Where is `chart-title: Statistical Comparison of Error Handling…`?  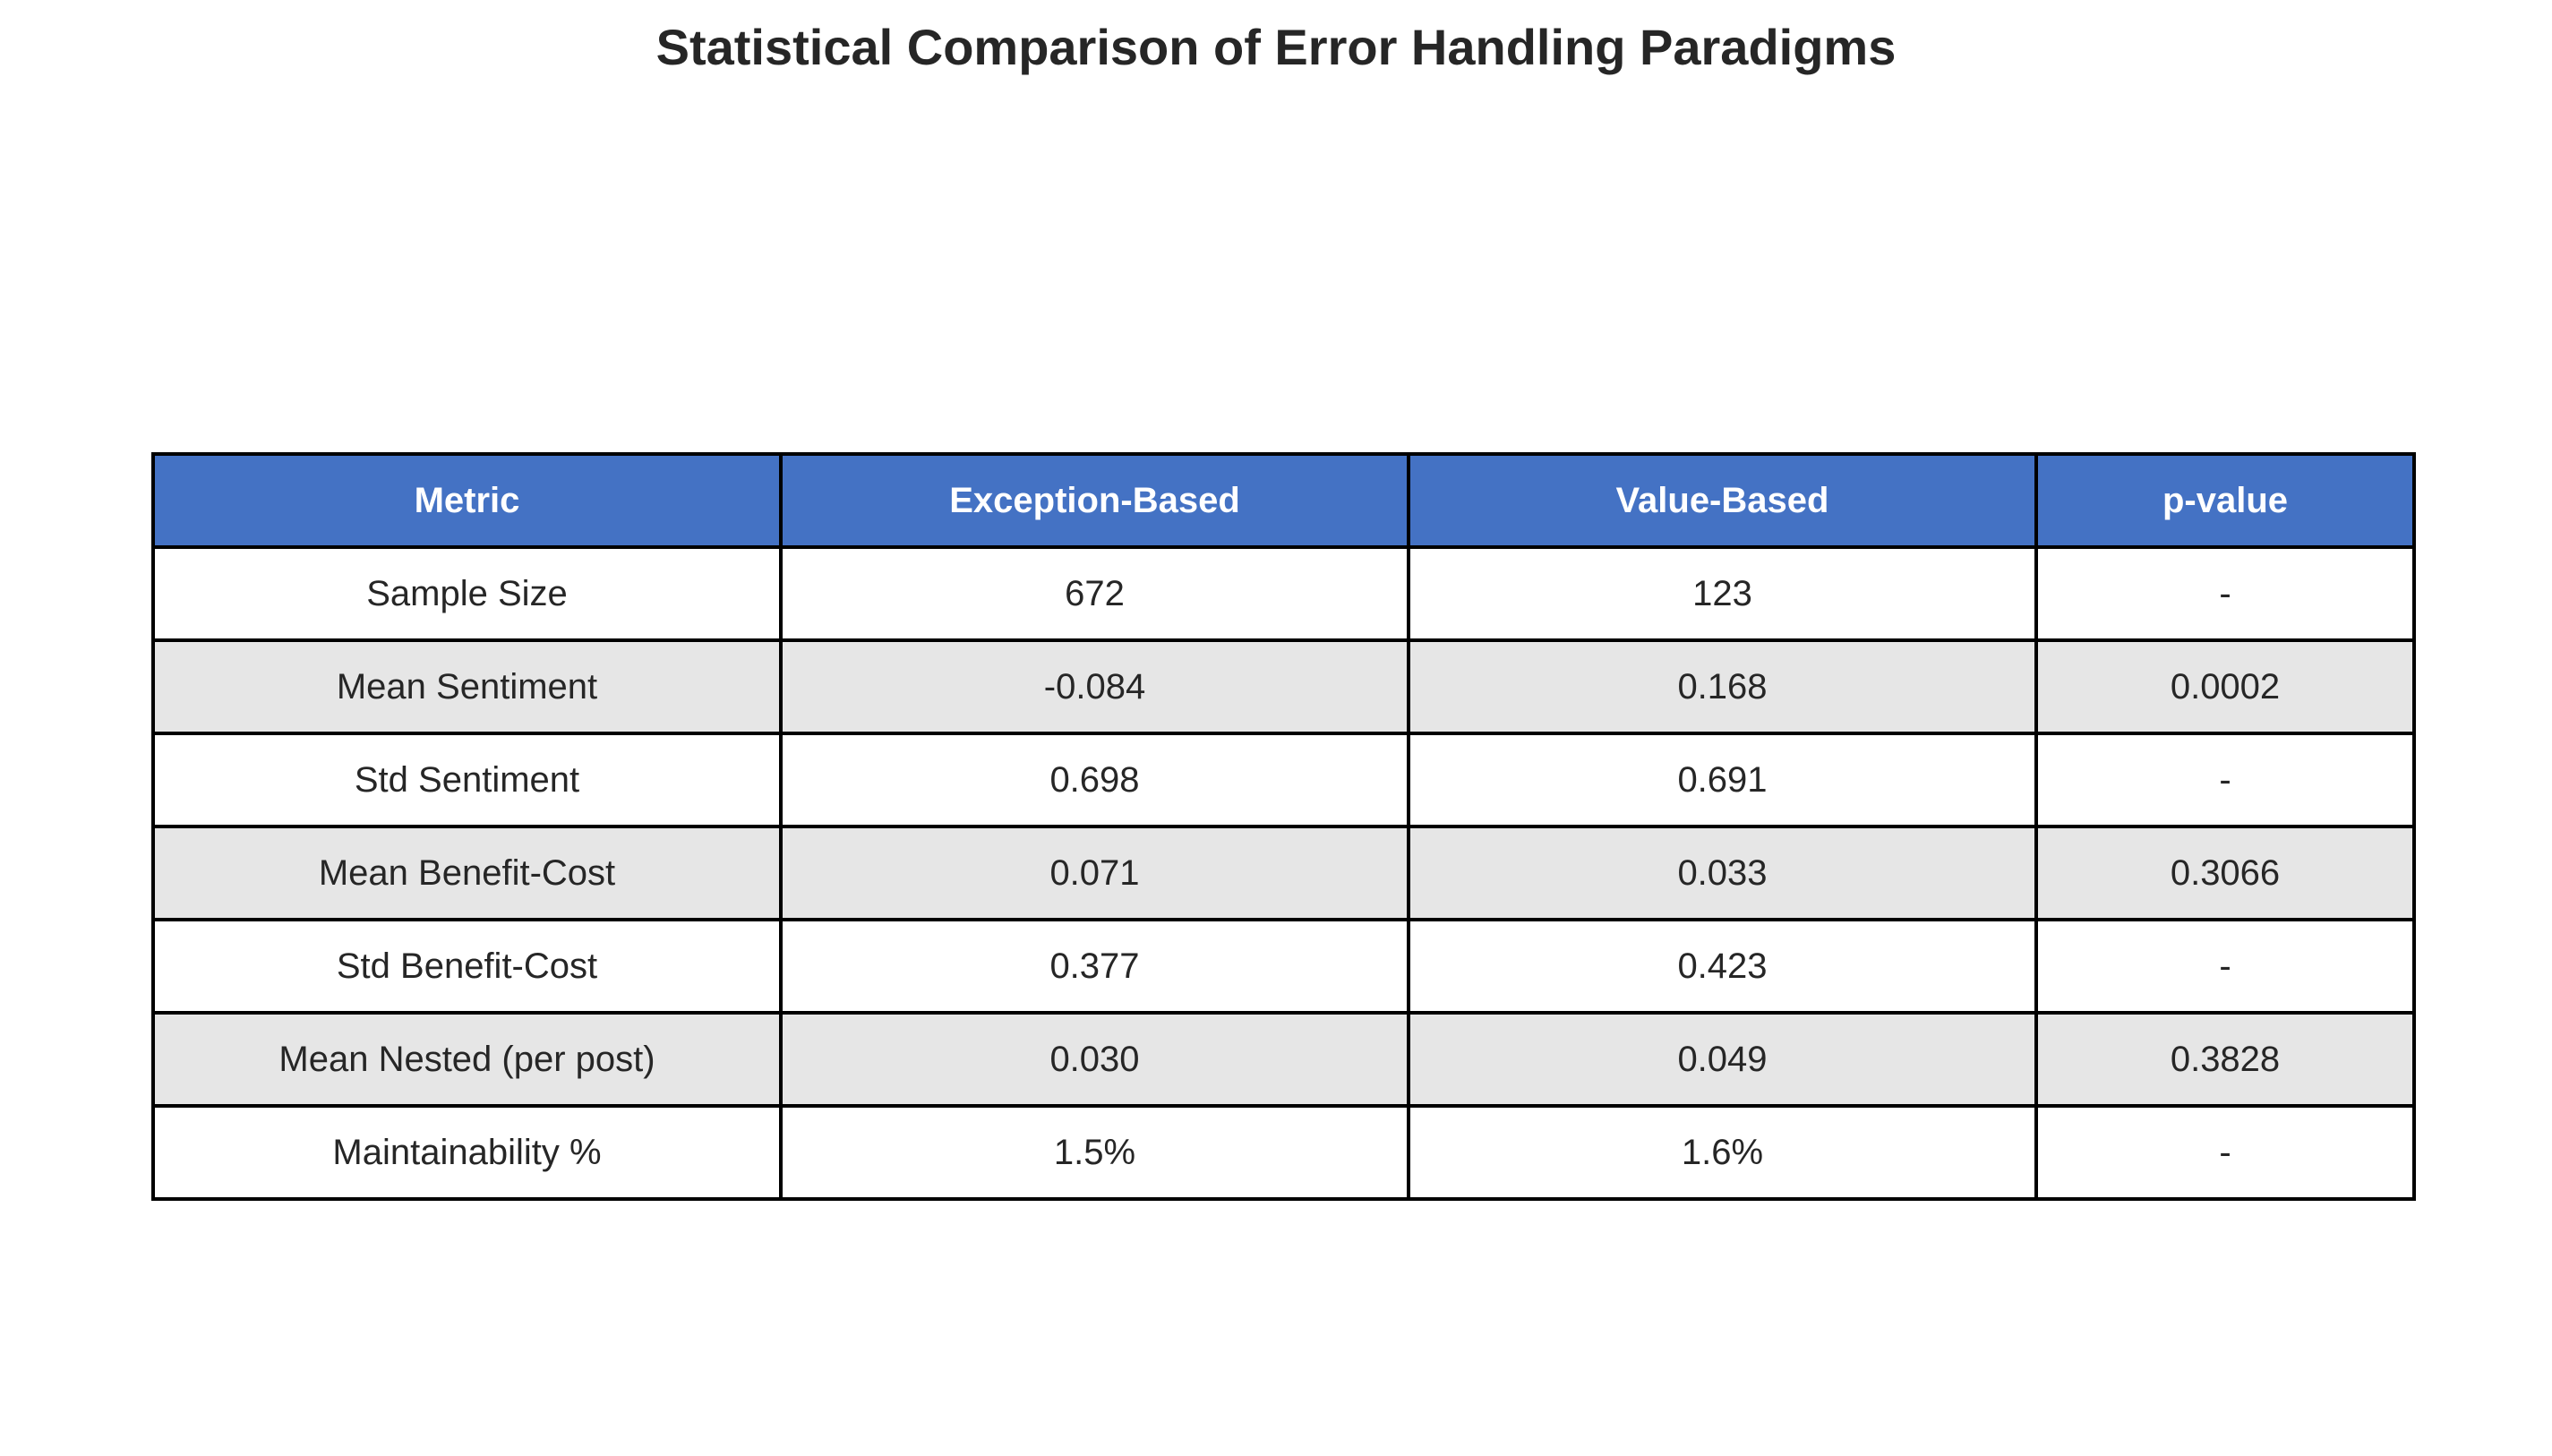
chart-title: Statistical Comparison of Error Handling… is located at coordinates (1276, 47).